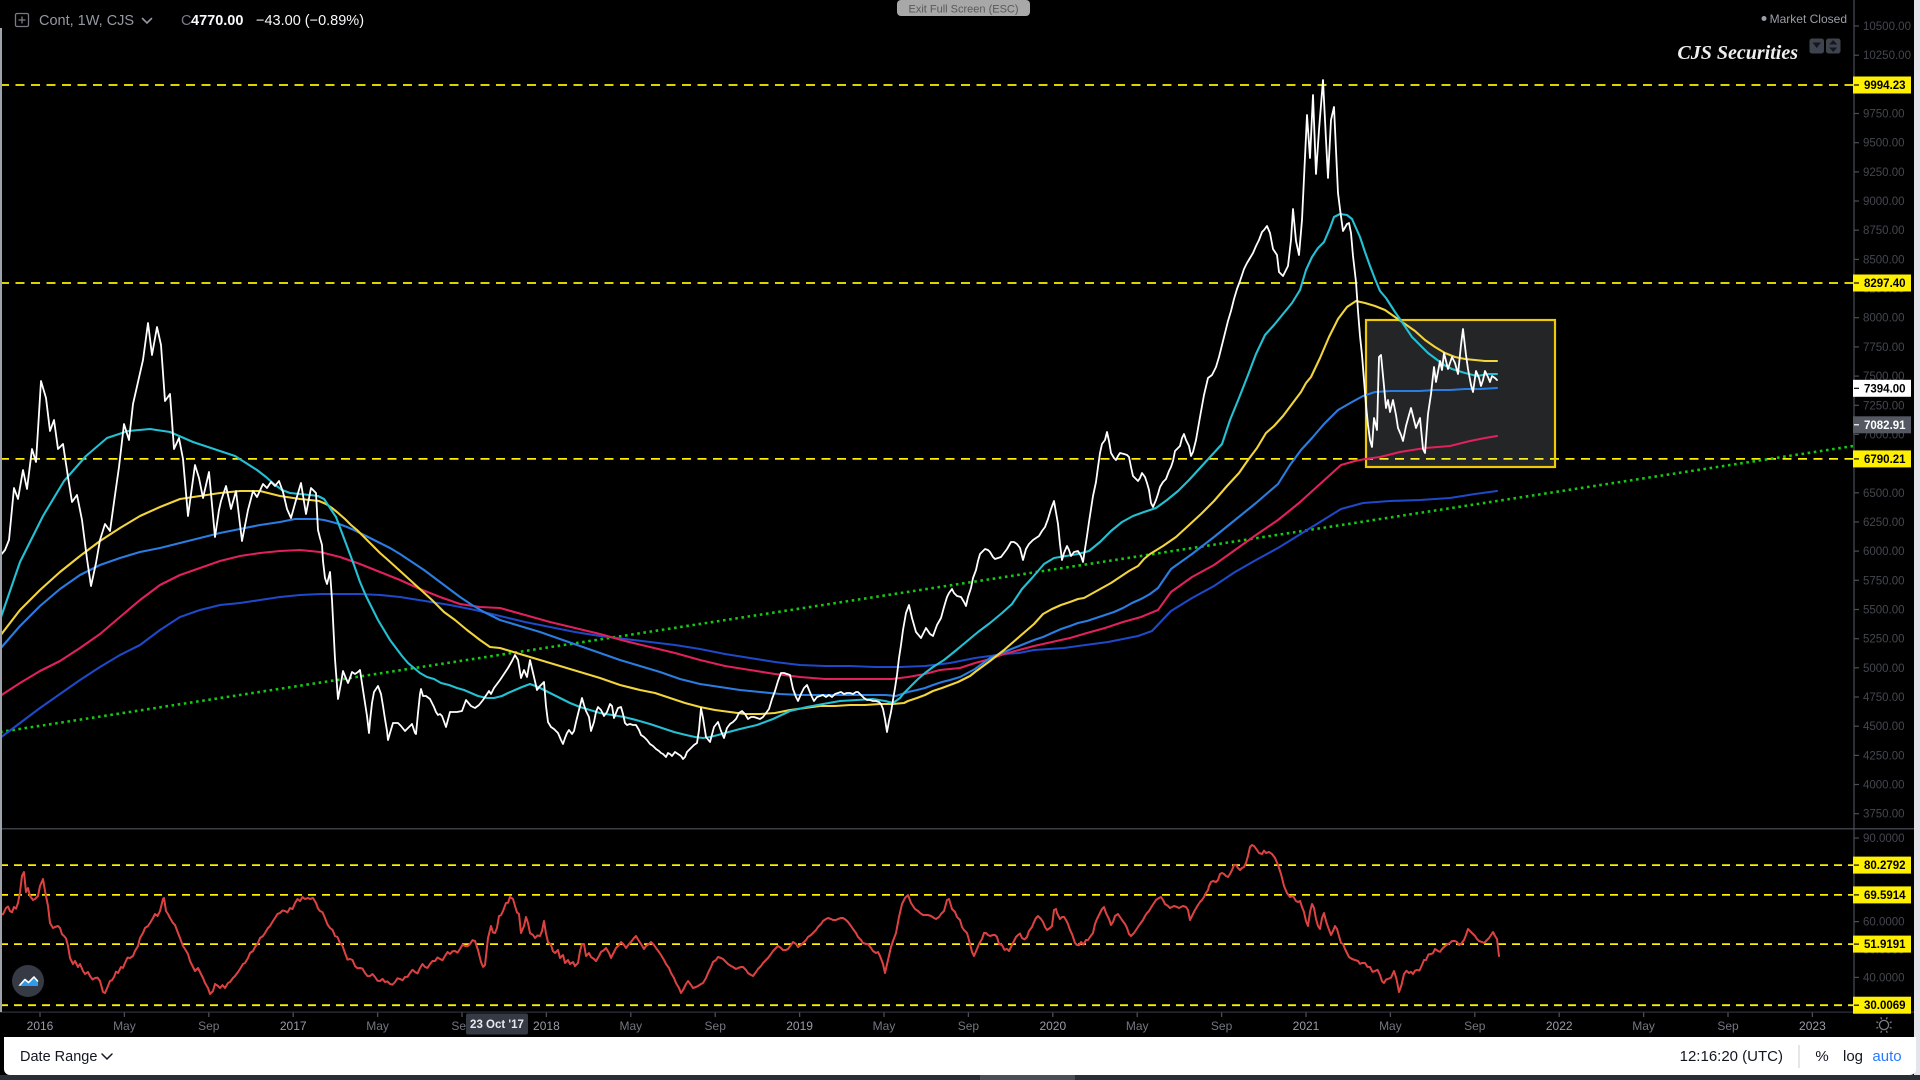 This screenshot has width=1920, height=1080. Describe the element at coordinates (40, 1026) in the screenshot. I see `svg-text: 2016` at that location.